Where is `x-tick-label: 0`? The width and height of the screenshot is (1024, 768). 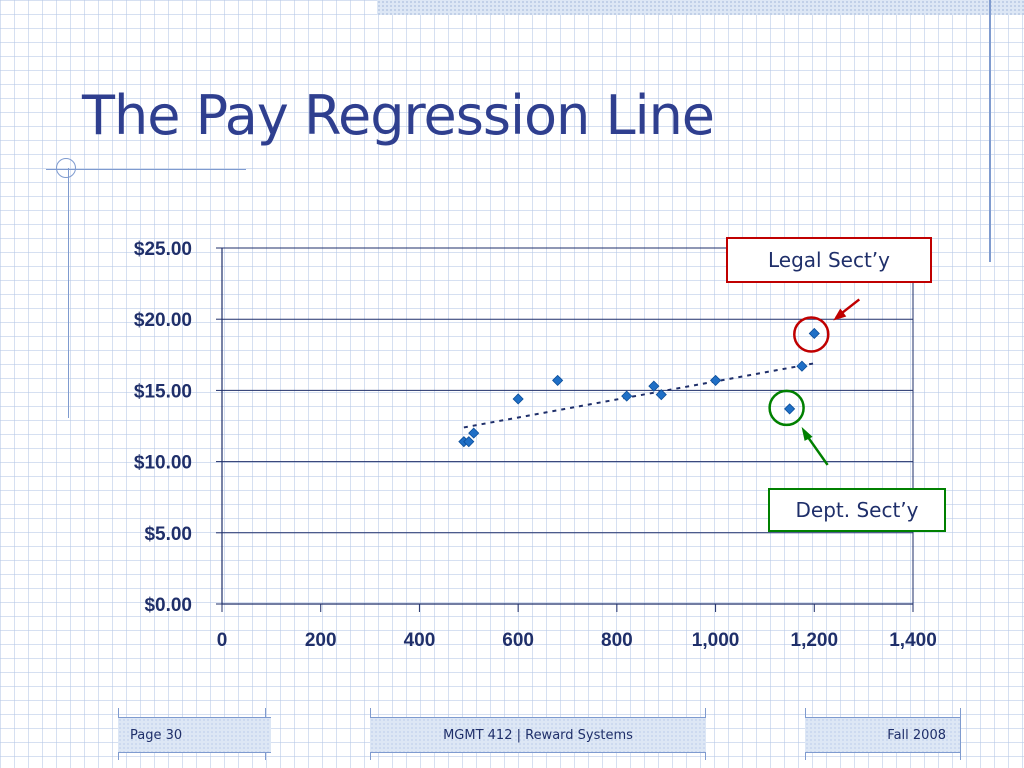
x-tick-label: 0 is located at coordinates (222, 640).